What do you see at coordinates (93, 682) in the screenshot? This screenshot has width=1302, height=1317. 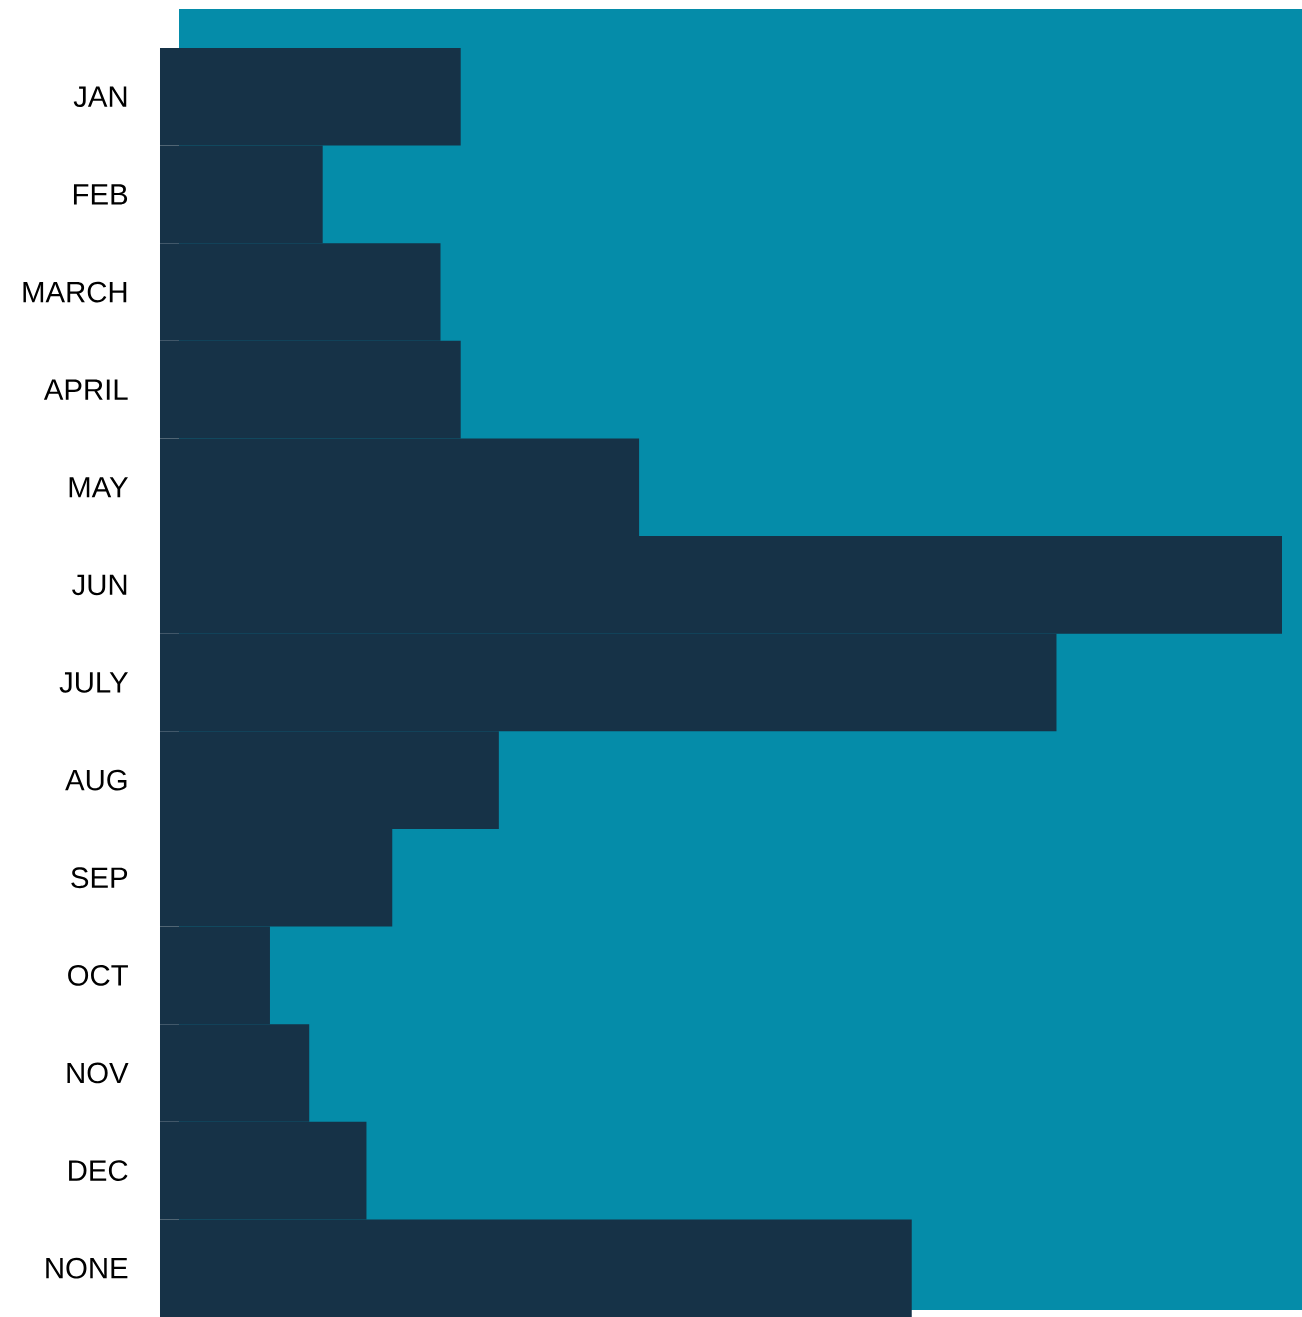 I see `y-tick-label: JULY` at bounding box center [93, 682].